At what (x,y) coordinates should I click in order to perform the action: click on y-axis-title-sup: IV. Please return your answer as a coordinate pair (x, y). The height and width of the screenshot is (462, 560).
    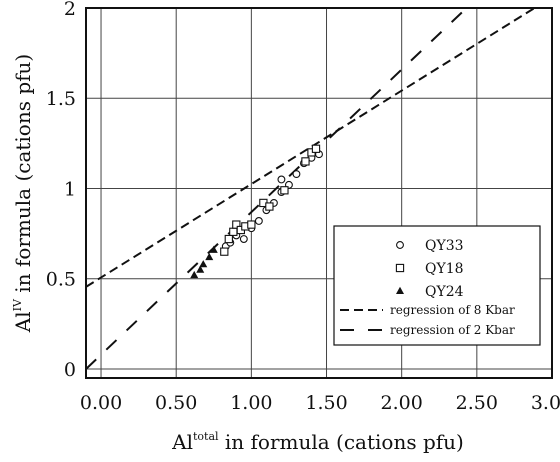
    Looking at the image, I should click on (17, 304).